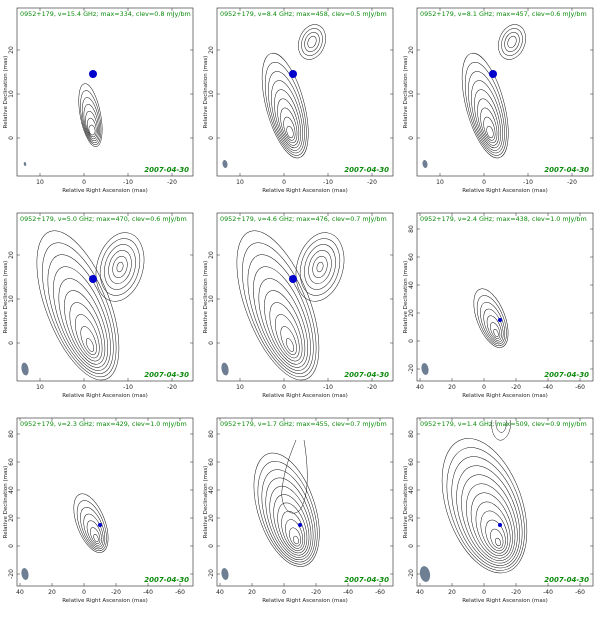  I want to click on x-tick-label: 10, so click(240, 182).